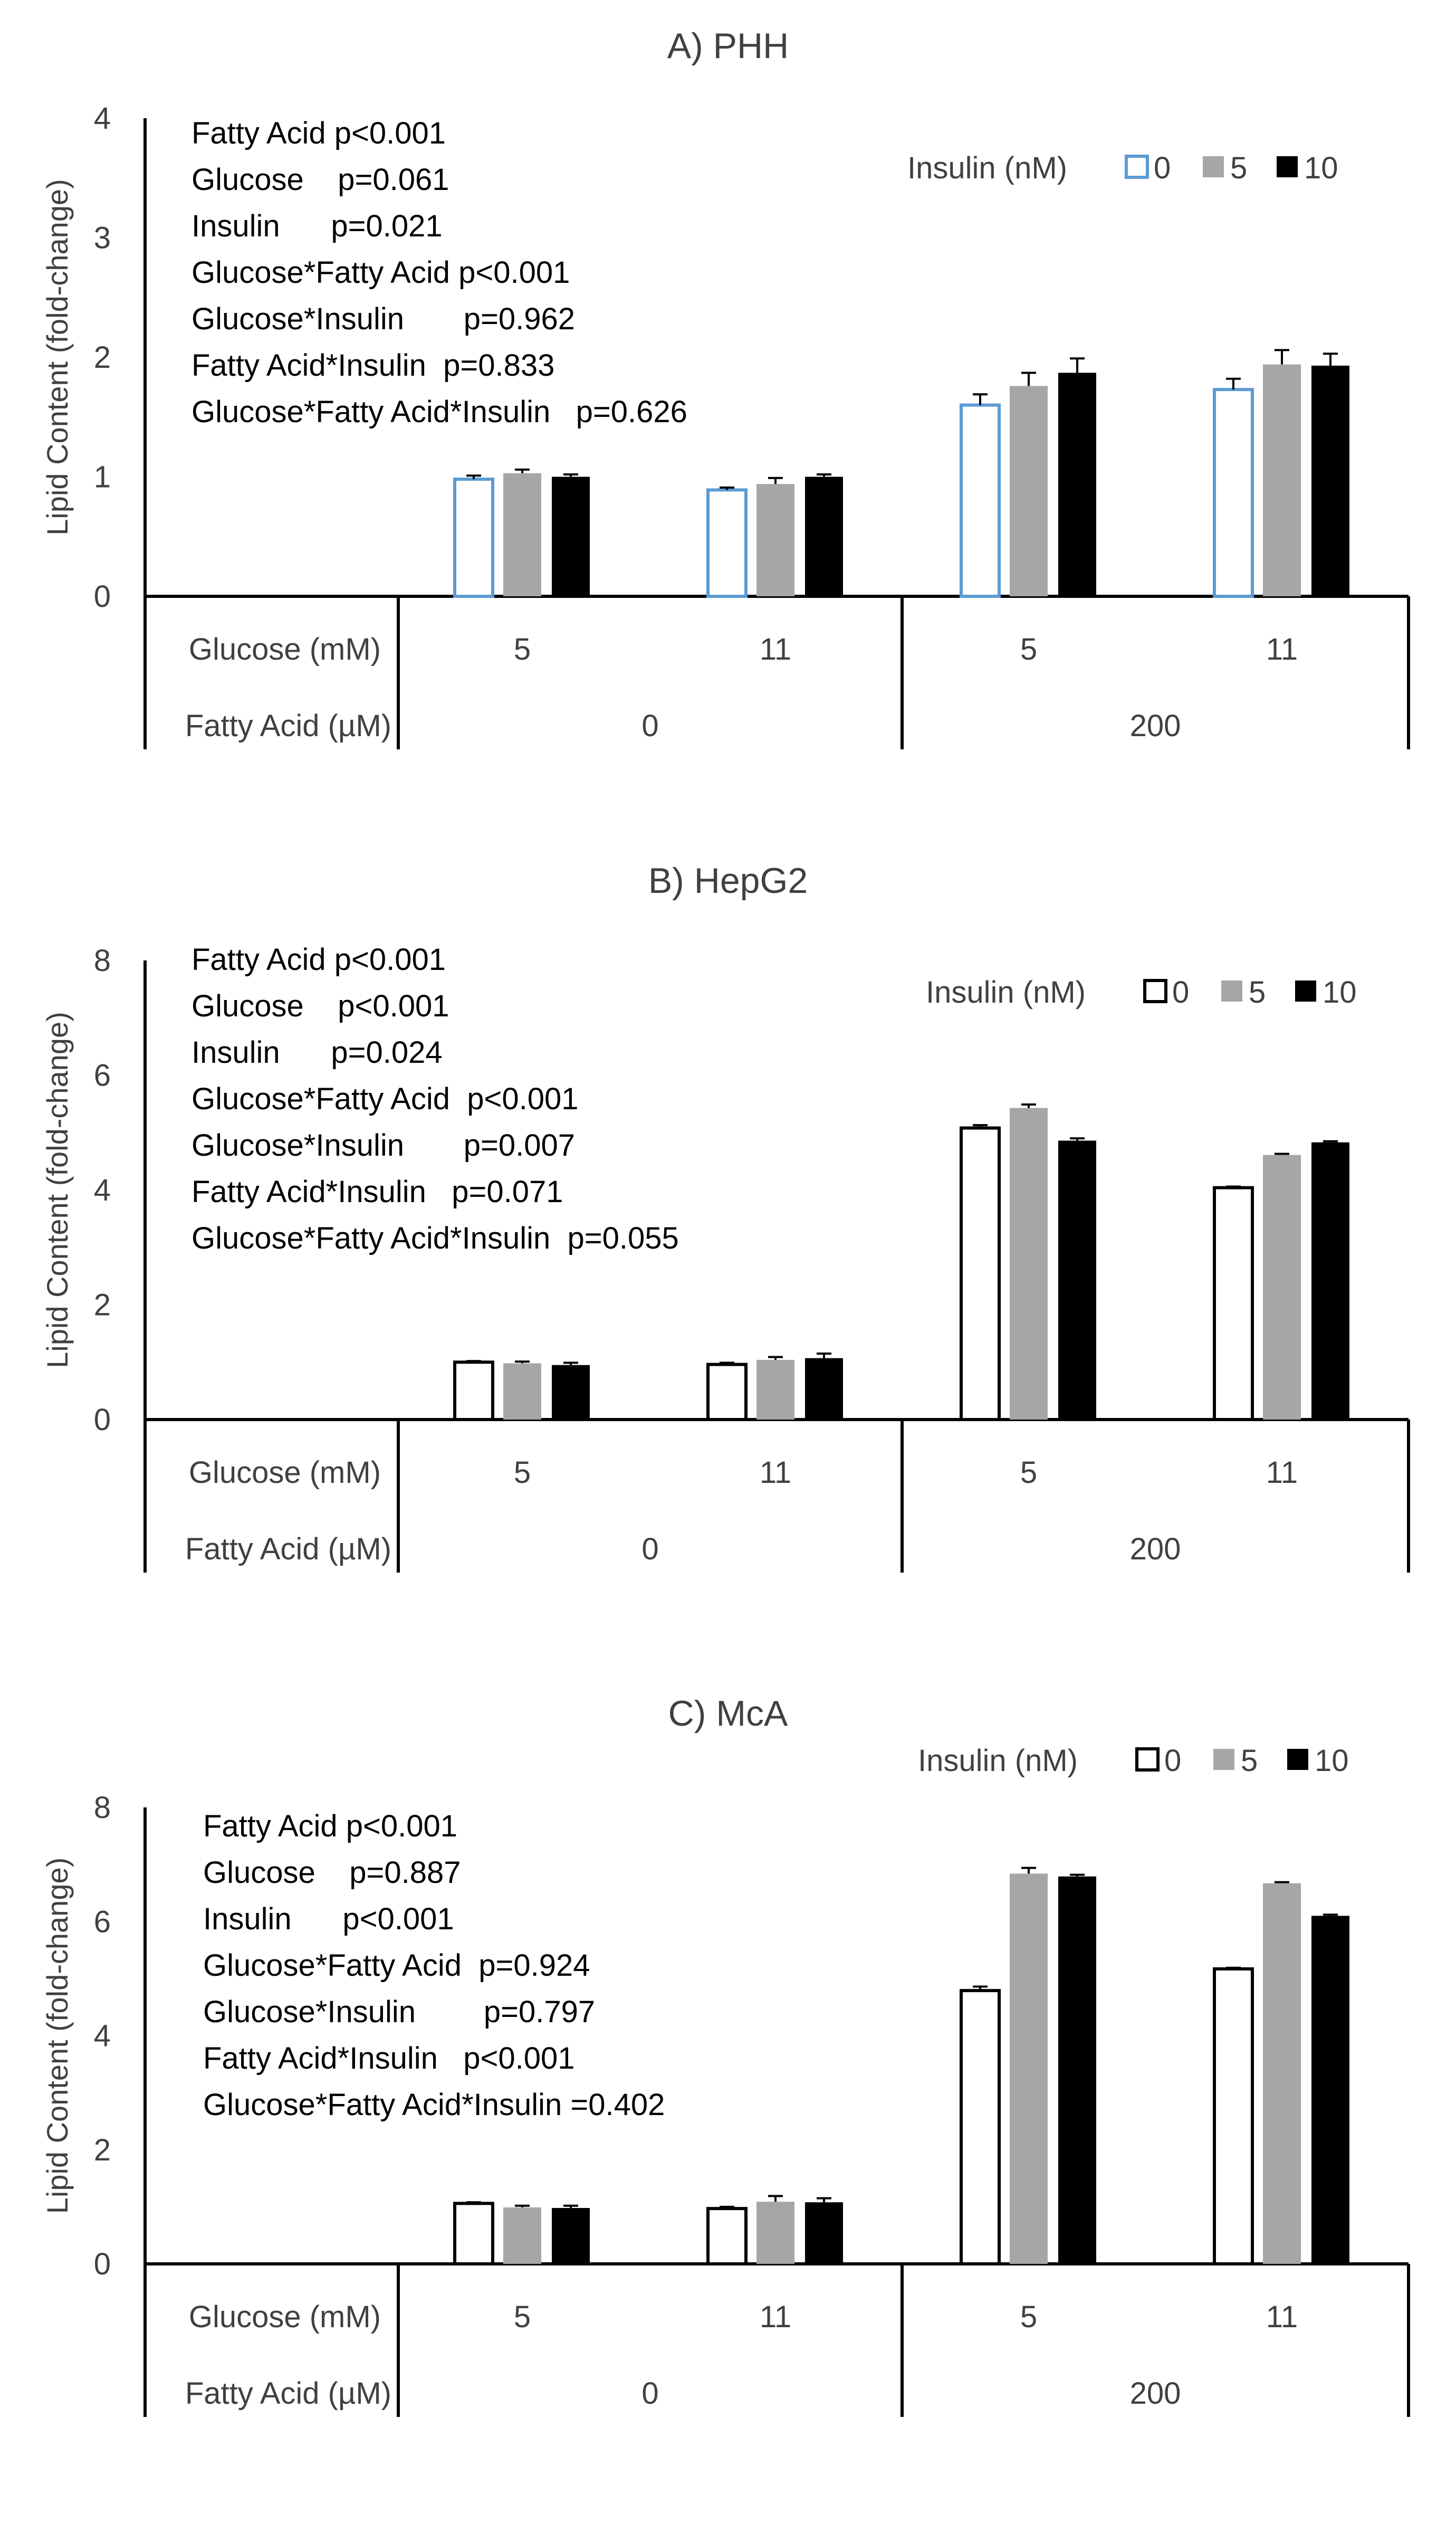 Image resolution: width=1456 pixels, height=2523 pixels. I want to click on group-label: 200, so click(1155, 1549).